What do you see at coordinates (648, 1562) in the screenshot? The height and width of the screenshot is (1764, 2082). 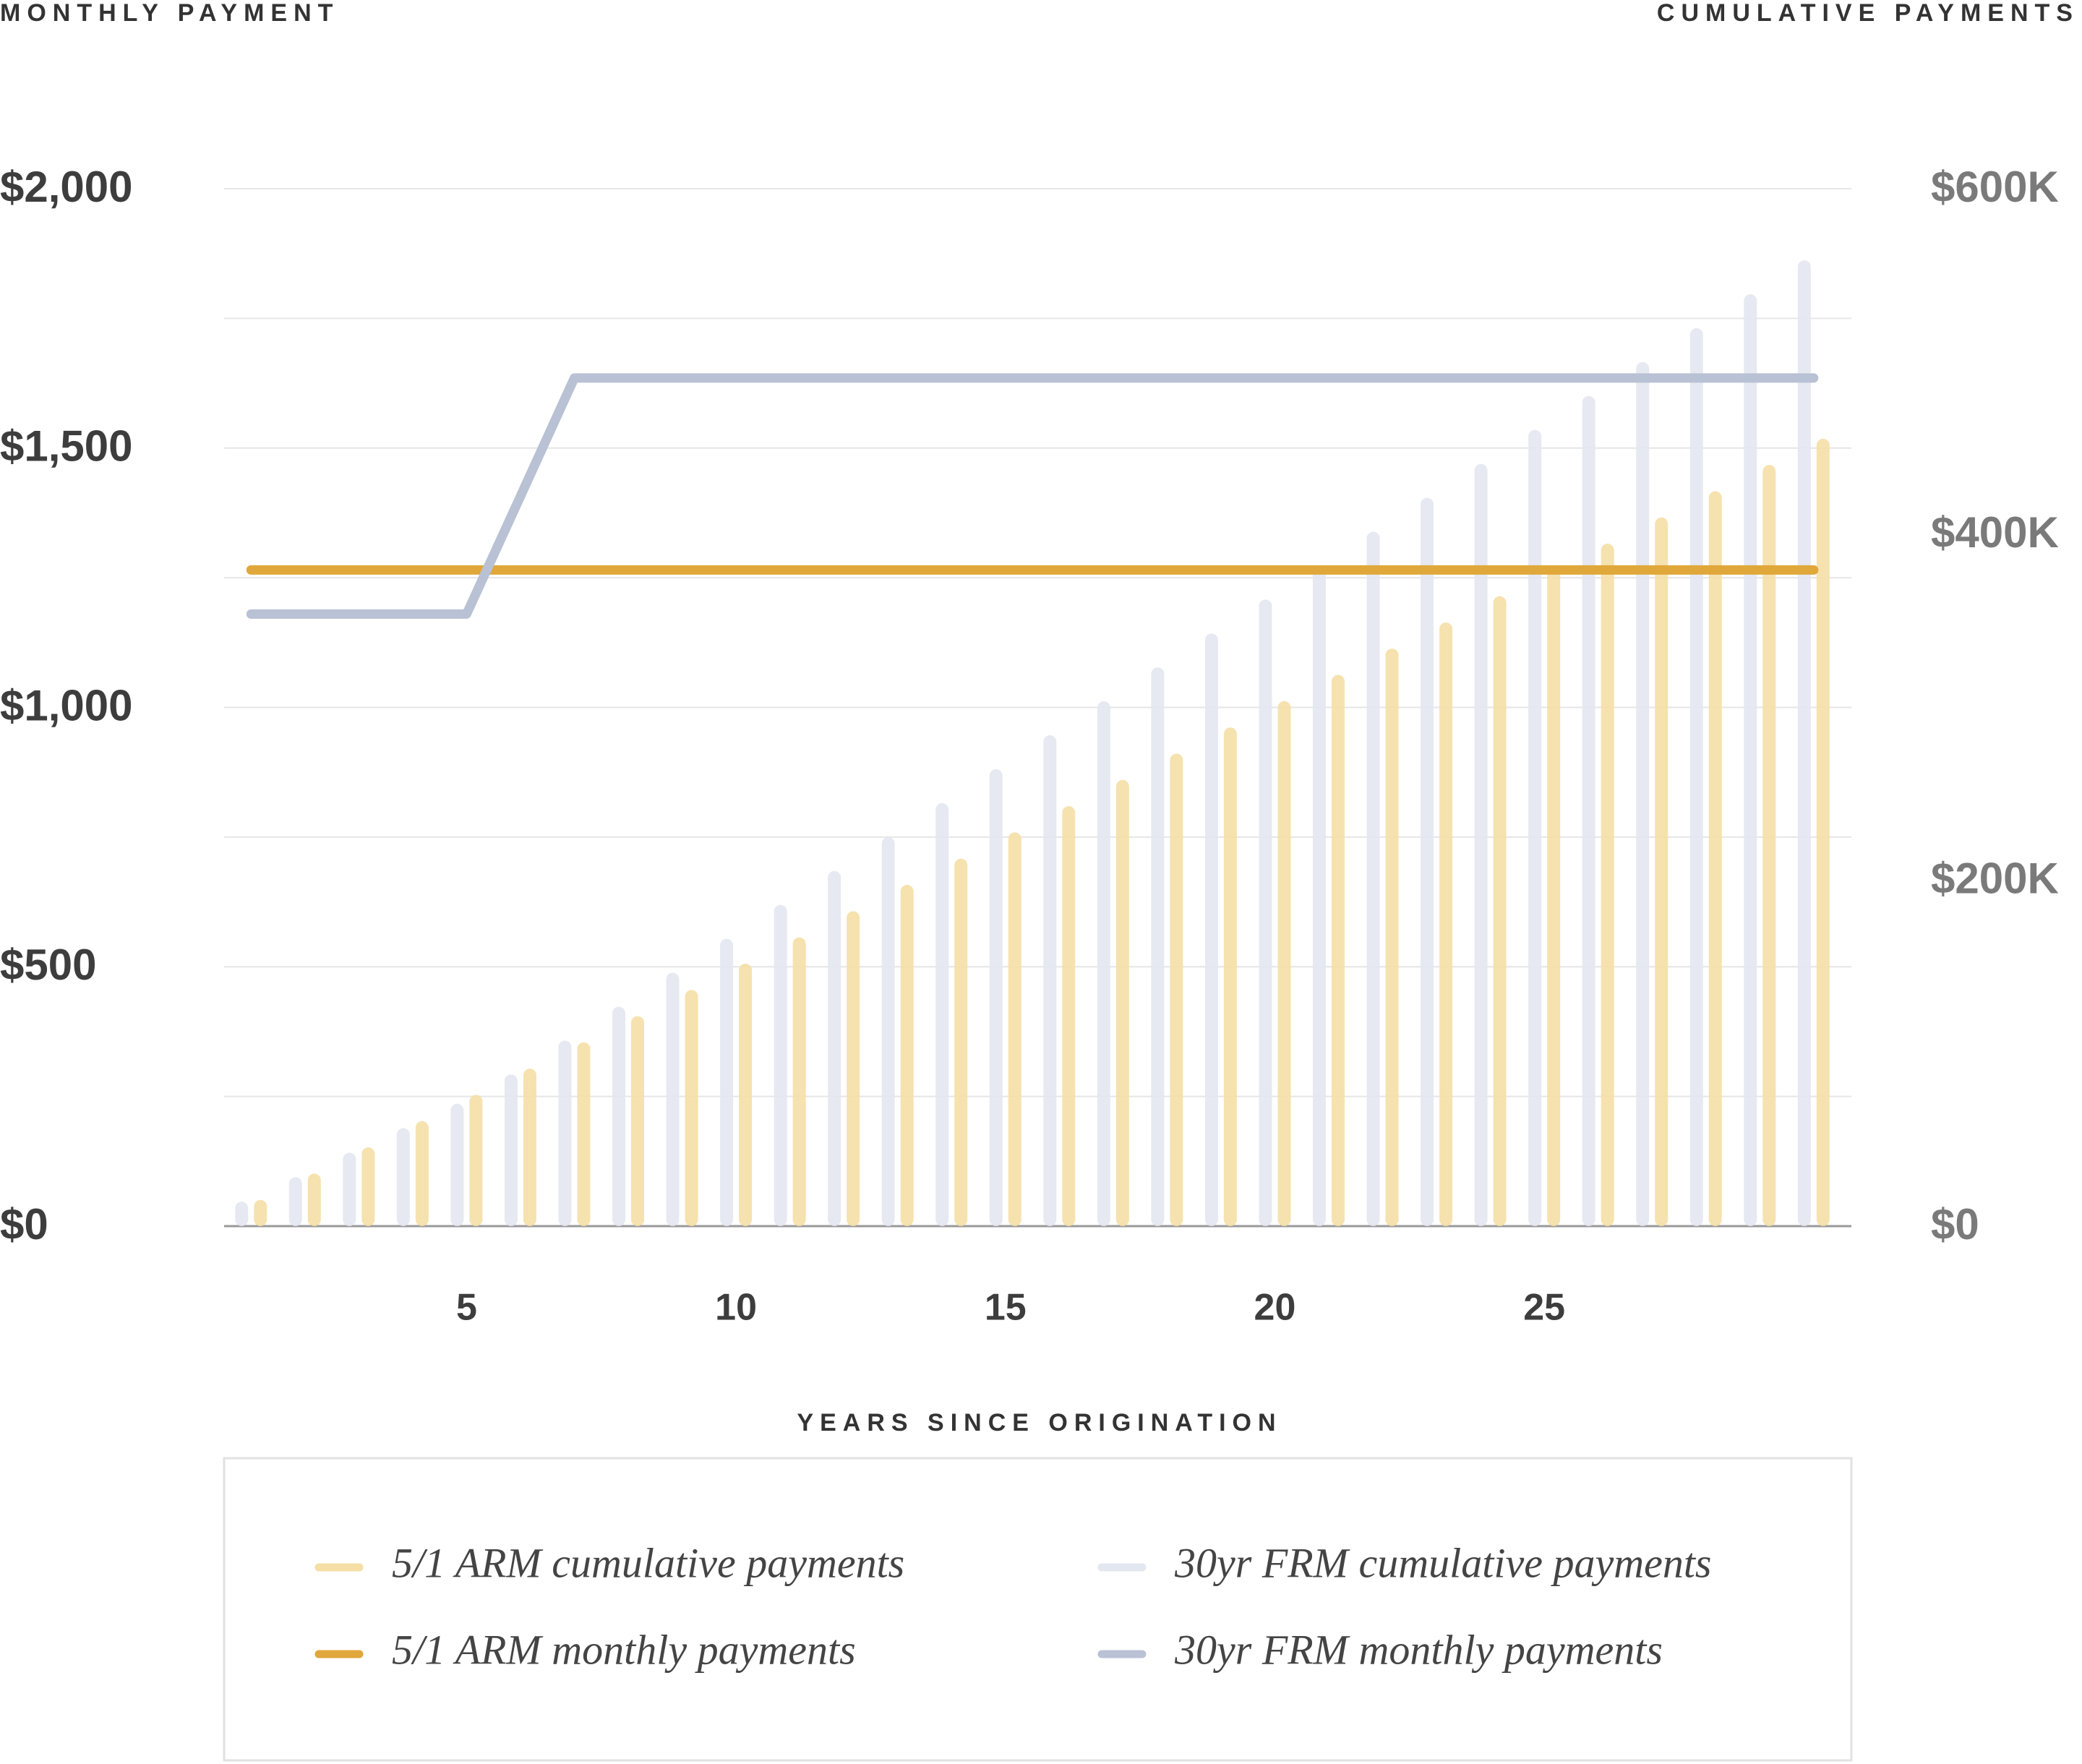 I see `legend-label: 5/1 ARM cumulative payments` at bounding box center [648, 1562].